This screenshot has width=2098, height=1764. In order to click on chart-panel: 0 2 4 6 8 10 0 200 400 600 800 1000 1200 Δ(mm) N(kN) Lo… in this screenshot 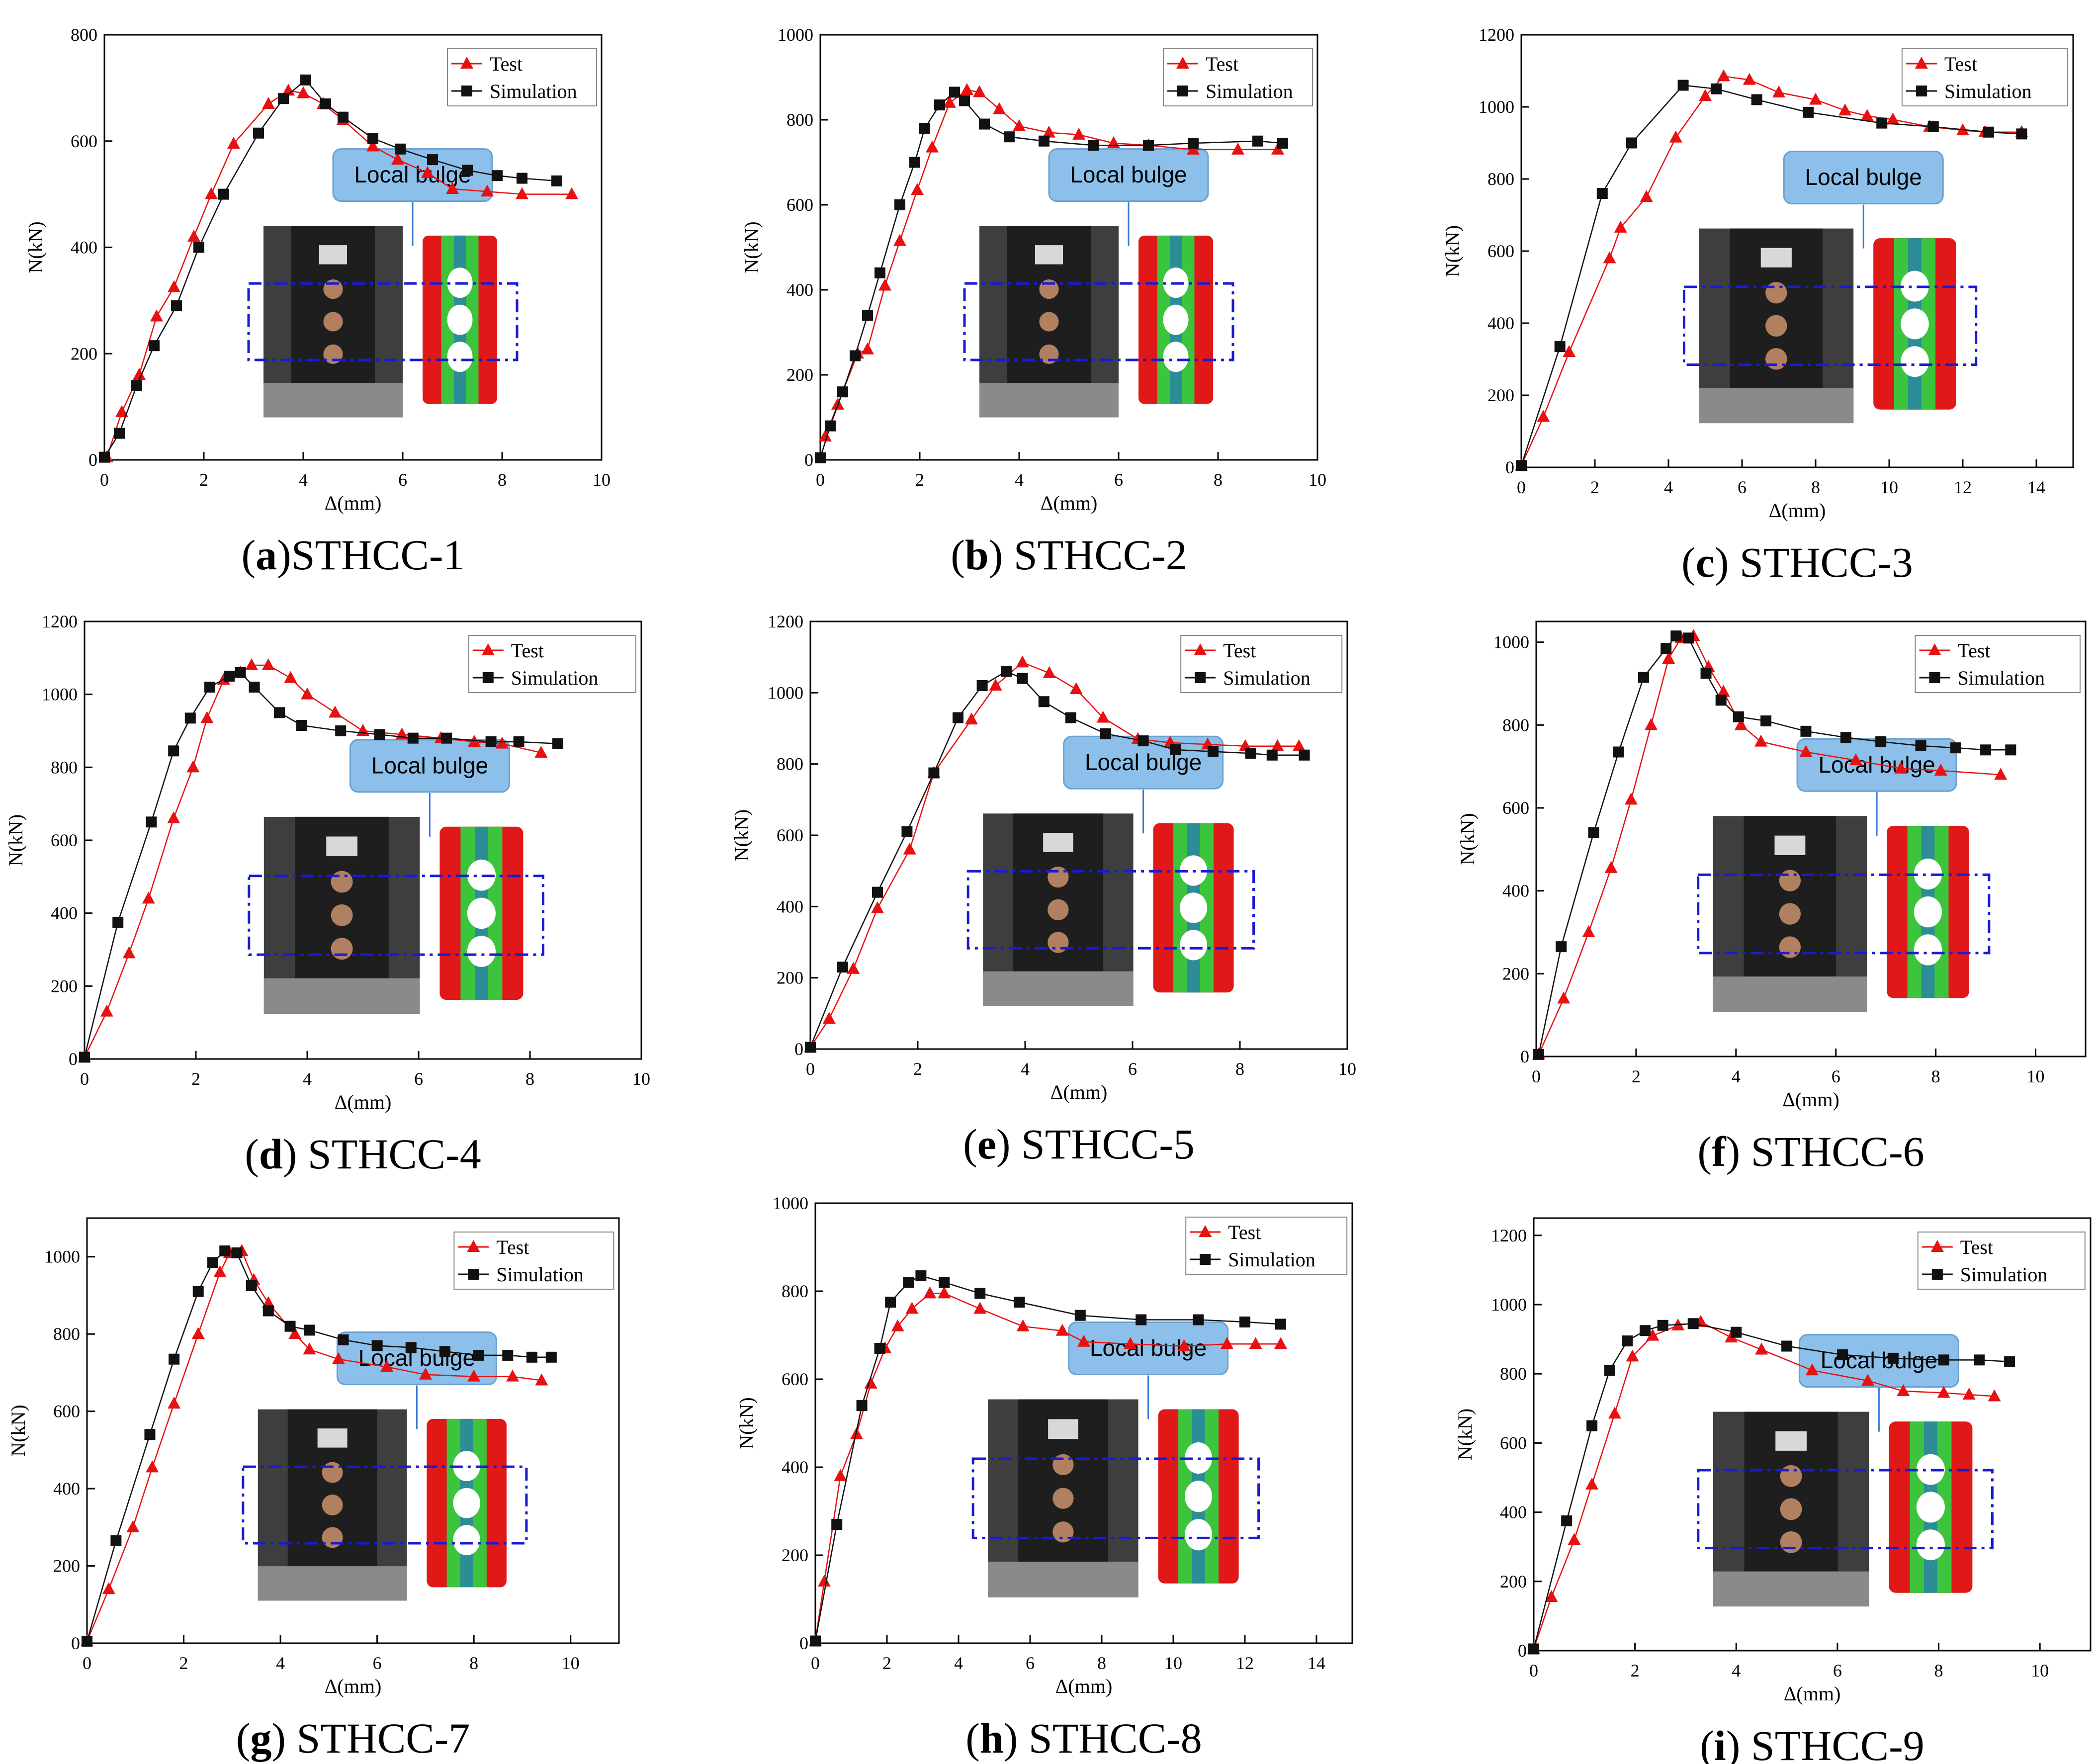, I will do `click(1043, 890)`.